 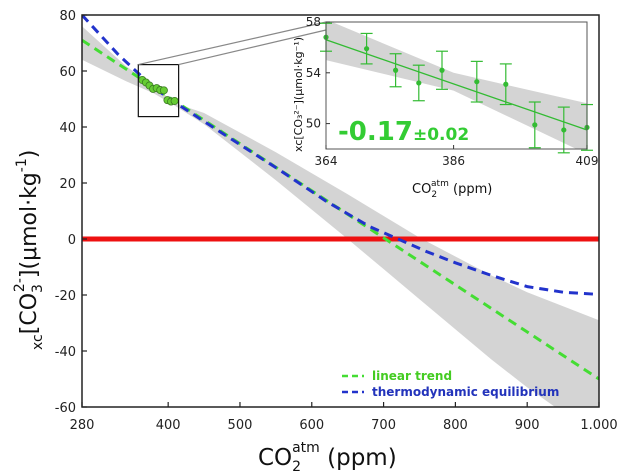 I want to click on y-axis-ticks: -60 -40 -20 0 20 40 60 80, so click(x=71, y=212).